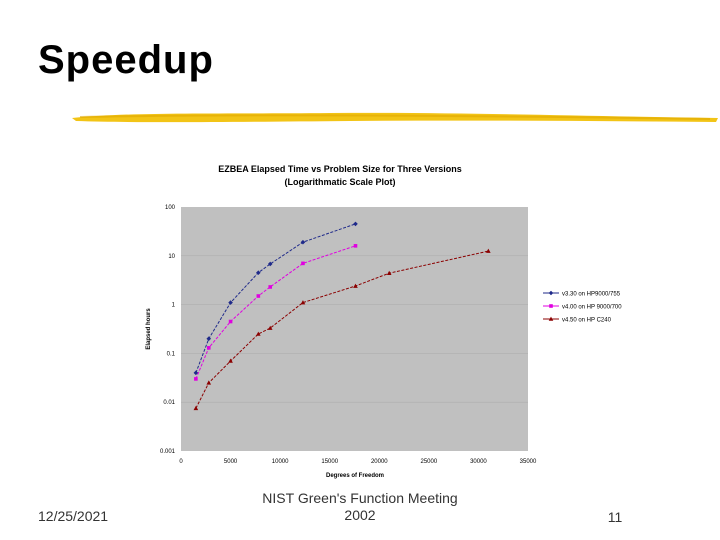 The image size is (720, 540). I want to click on footer-year: 2002, so click(360, 515).